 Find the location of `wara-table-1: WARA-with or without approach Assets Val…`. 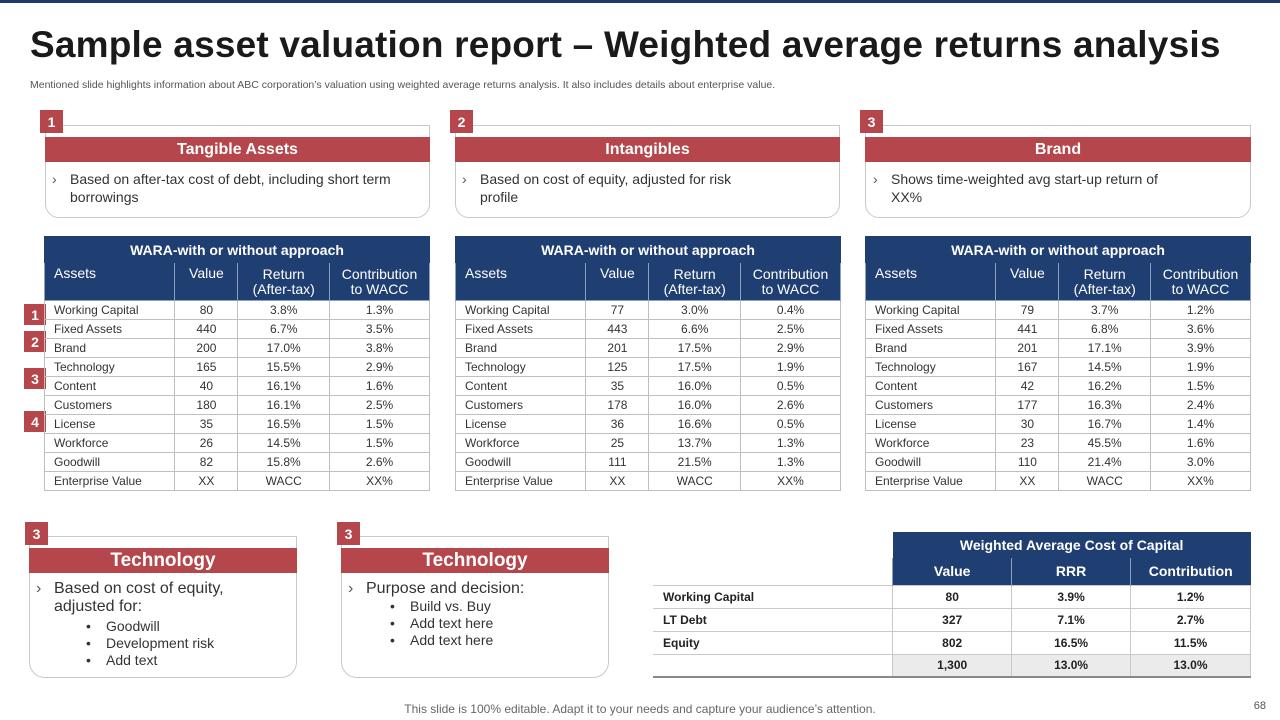

wara-table-1: WARA-with or without approach Assets Val… is located at coordinates (236, 363).